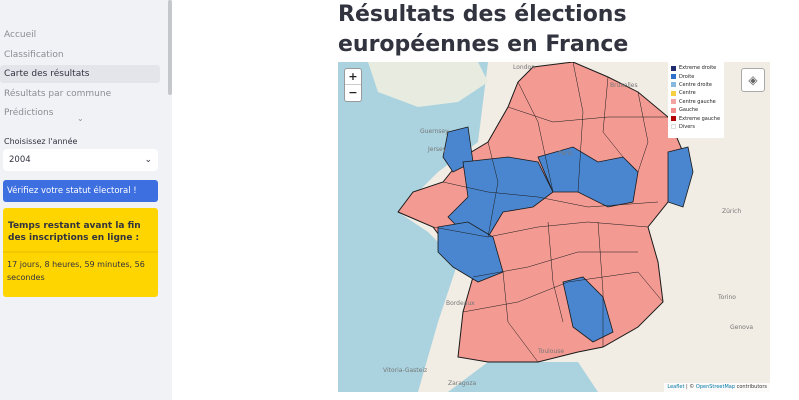 The image size is (799, 400). I want to click on droite-region-manche, so click(458, 149).